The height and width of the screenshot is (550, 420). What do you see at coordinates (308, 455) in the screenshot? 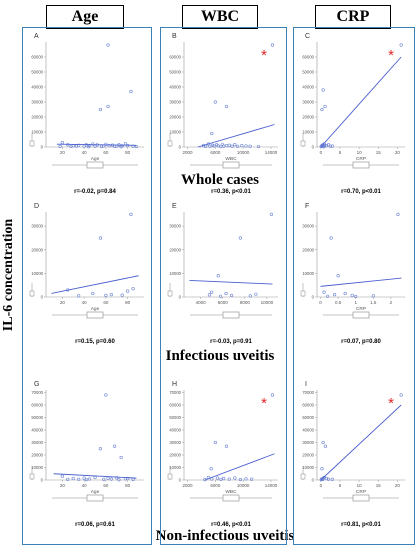
I see `panel-i-ytick-label: 20000` at bounding box center [308, 455].